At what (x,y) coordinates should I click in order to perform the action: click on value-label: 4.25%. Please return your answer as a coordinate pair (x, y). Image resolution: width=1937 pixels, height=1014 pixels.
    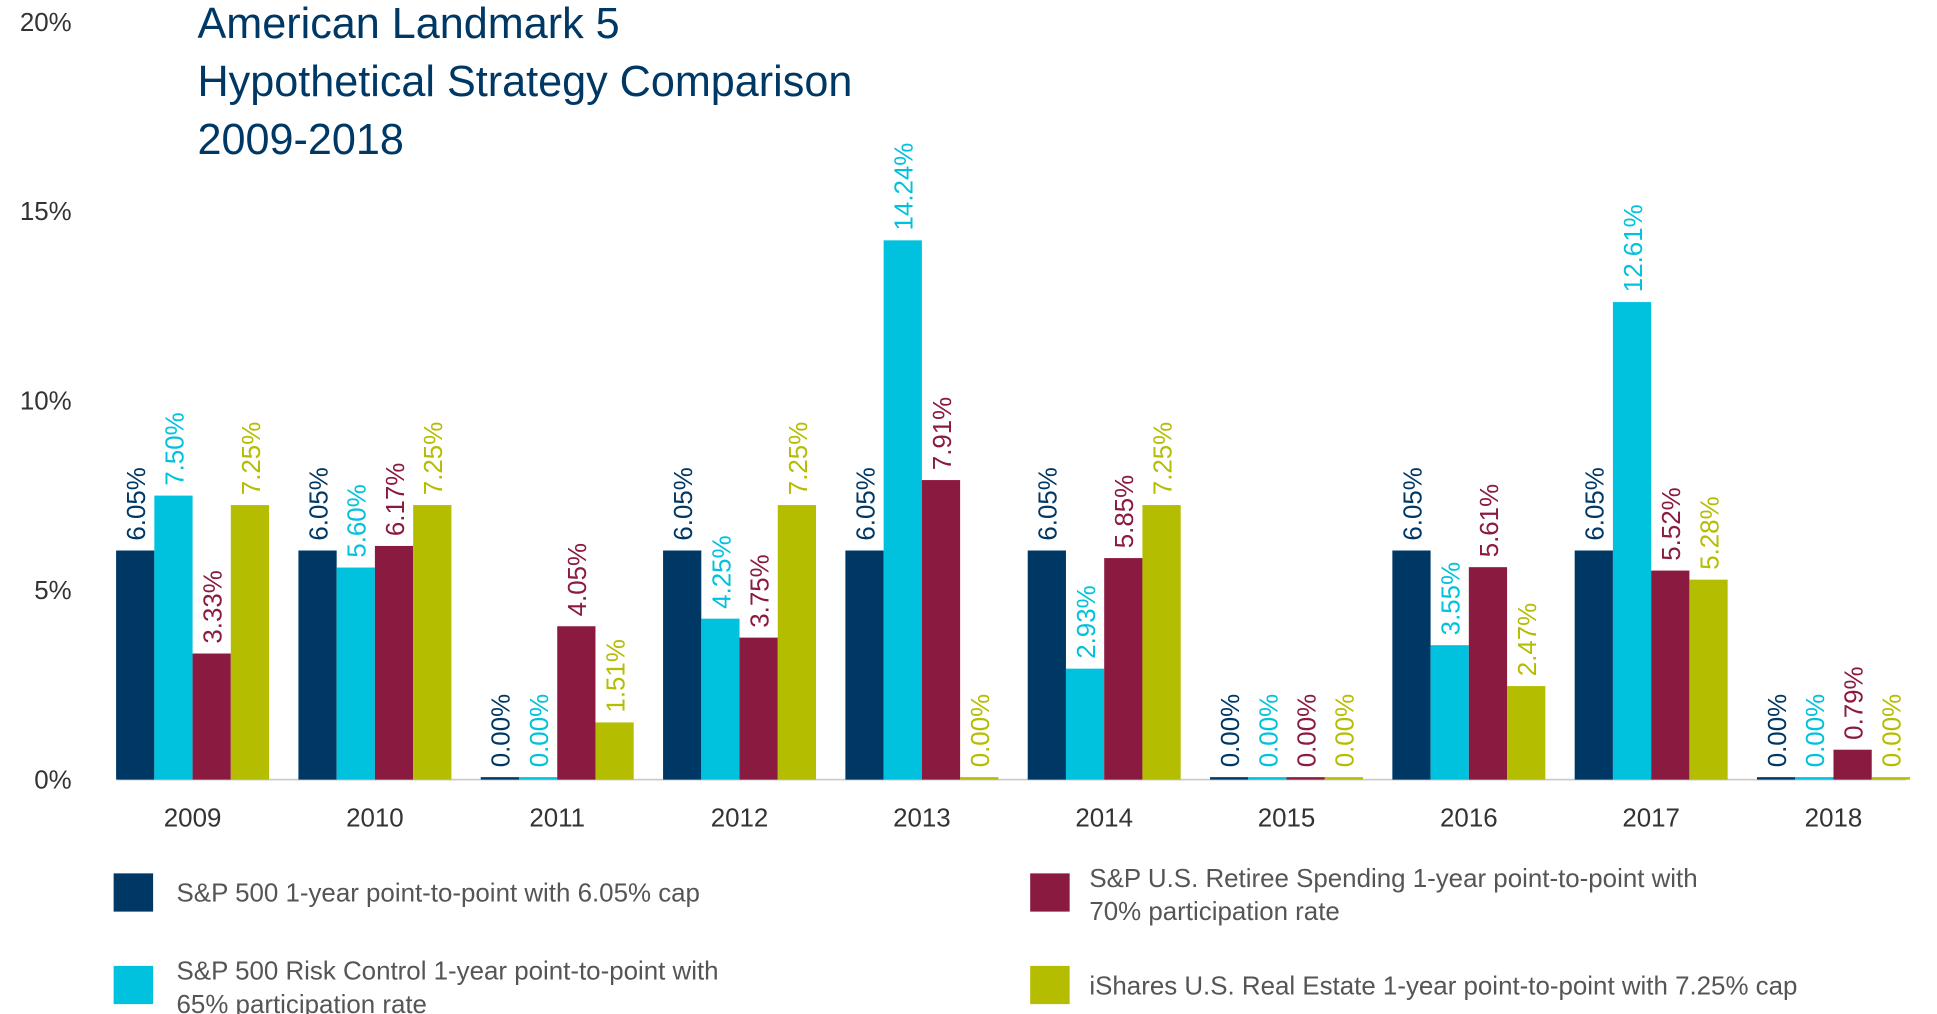
    Looking at the image, I should click on (722, 571).